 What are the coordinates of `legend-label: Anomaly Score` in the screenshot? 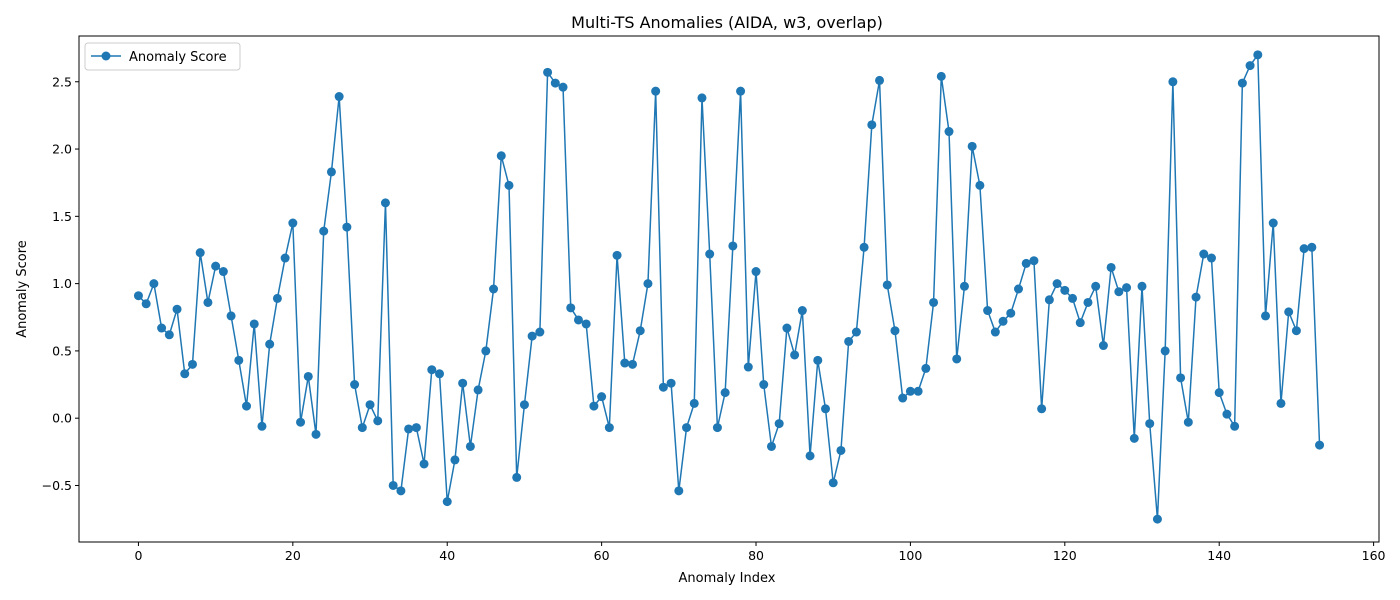 It's located at (178, 57).